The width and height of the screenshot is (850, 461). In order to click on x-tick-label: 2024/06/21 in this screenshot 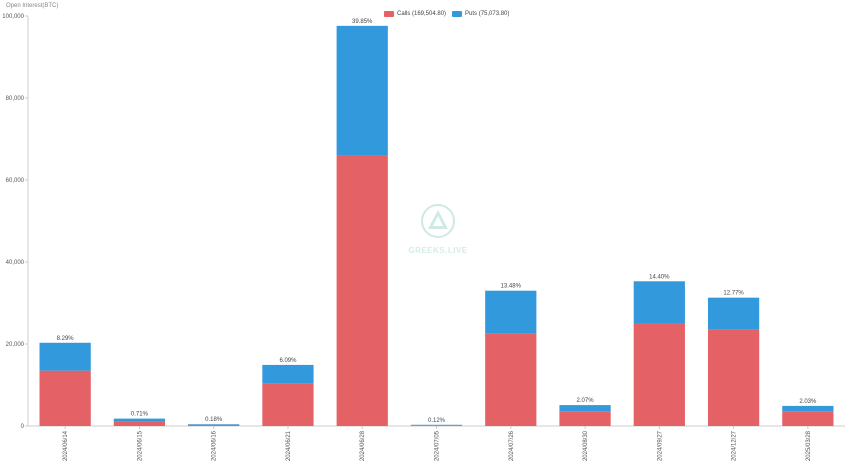, I will do `click(289, 445)`.